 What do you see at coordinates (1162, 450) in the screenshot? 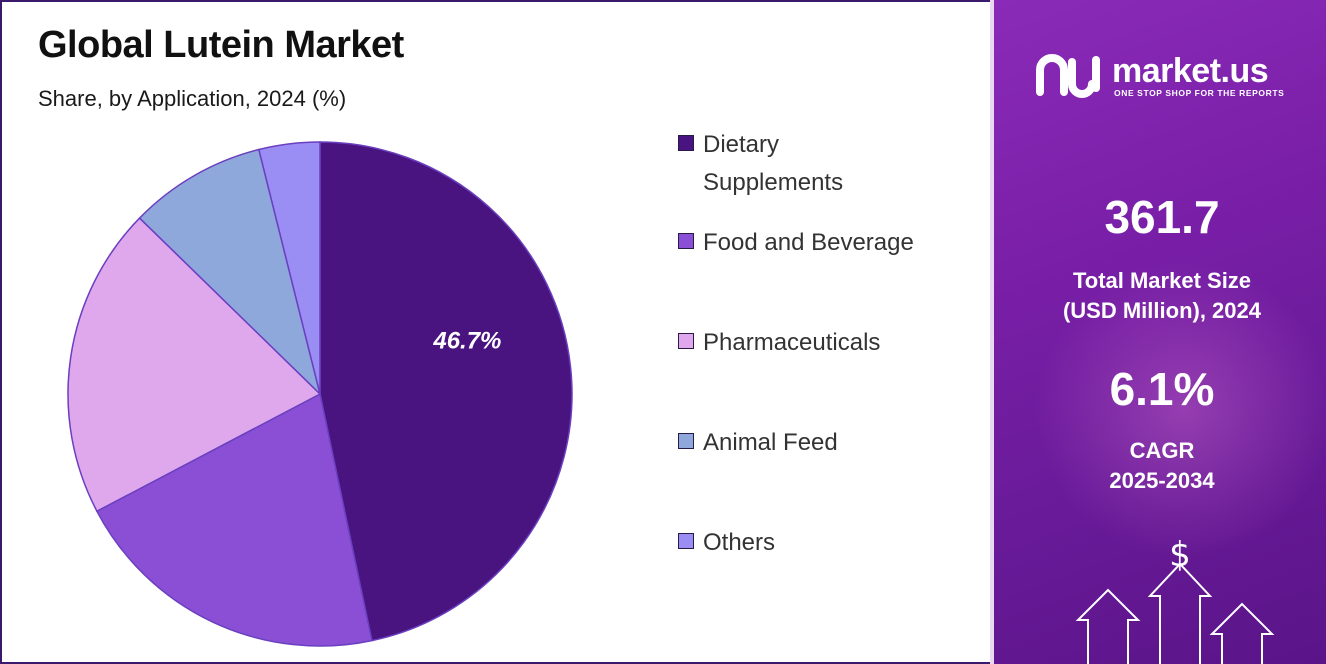
I see `cagr-label-line1: CAGR` at bounding box center [1162, 450].